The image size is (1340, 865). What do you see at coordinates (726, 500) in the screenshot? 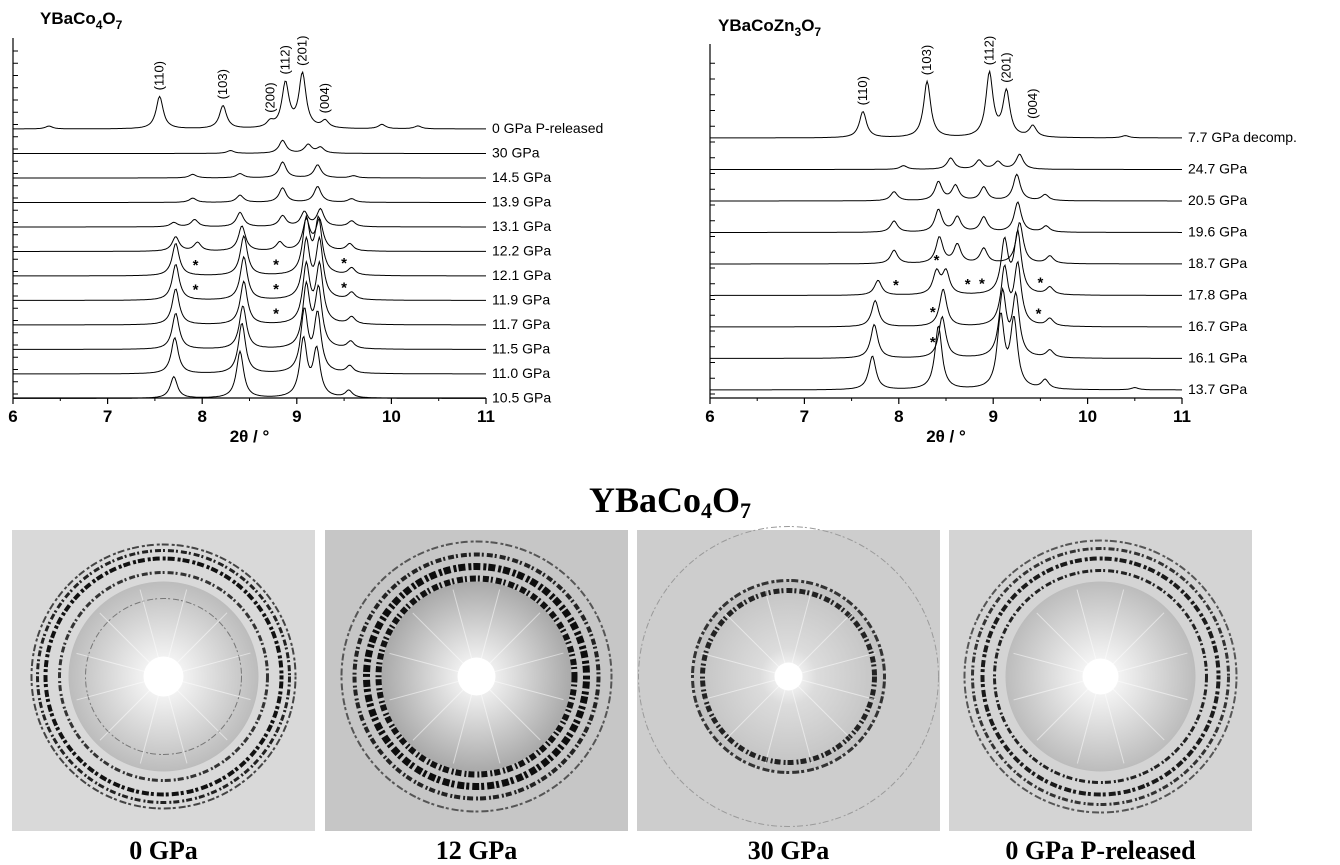
I see `panel-title-o: O` at bounding box center [726, 500].